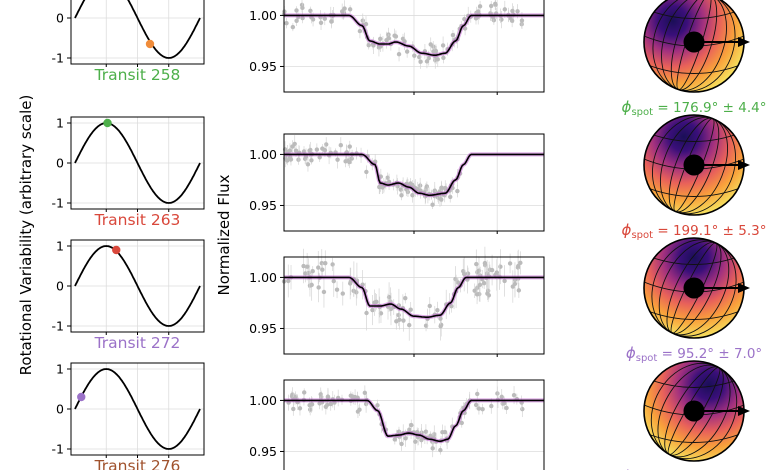 Image resolution: width=780 pixels, height=470 pixels. I want to click on spot-map-panel: ϕspot = 199.1° ± 5.3°, so click(694, 177).